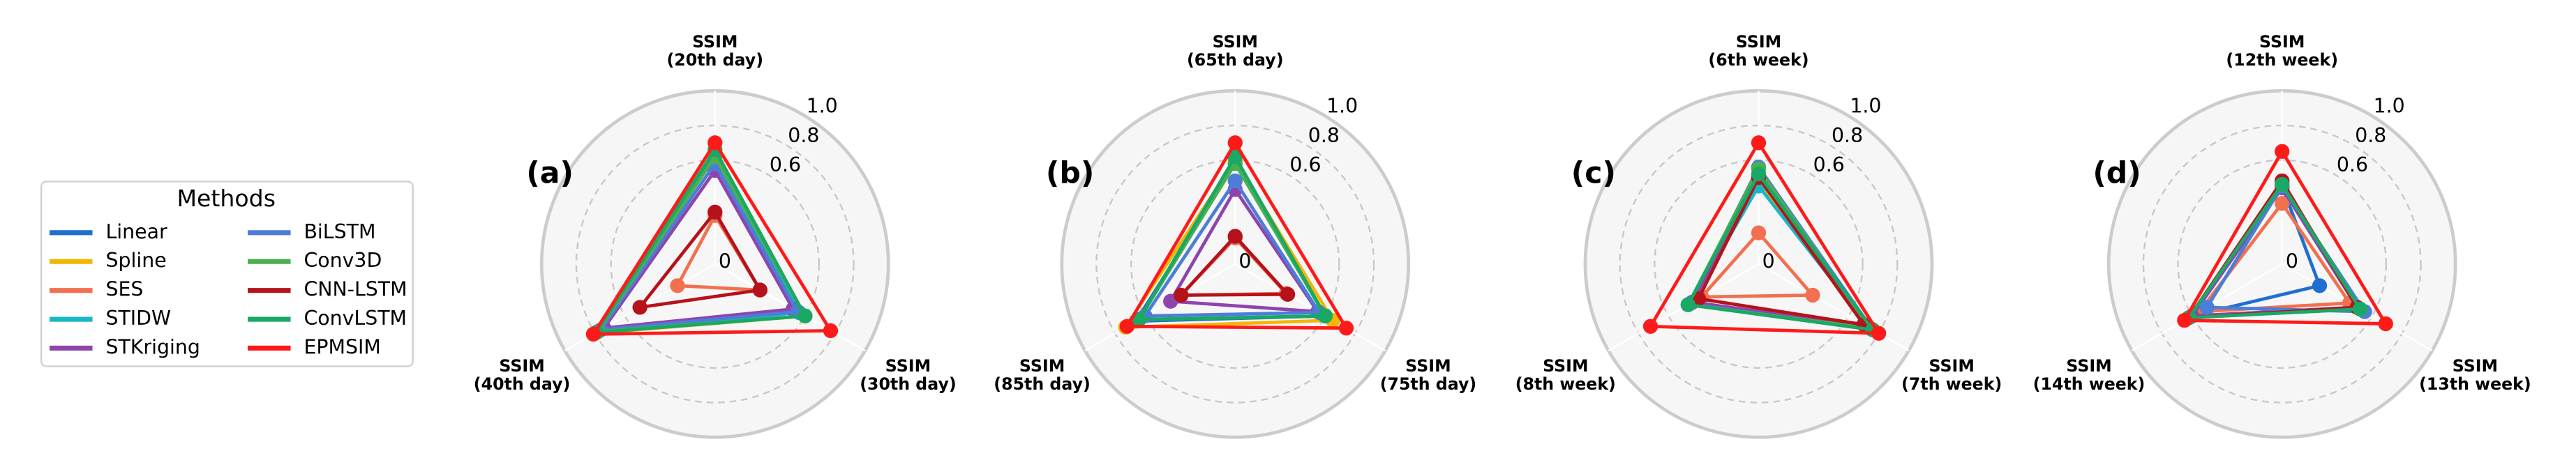  Describe the element at coordinates (355, 318) in the screenshot. I see `legend-label: ConvLSTM` at that location.